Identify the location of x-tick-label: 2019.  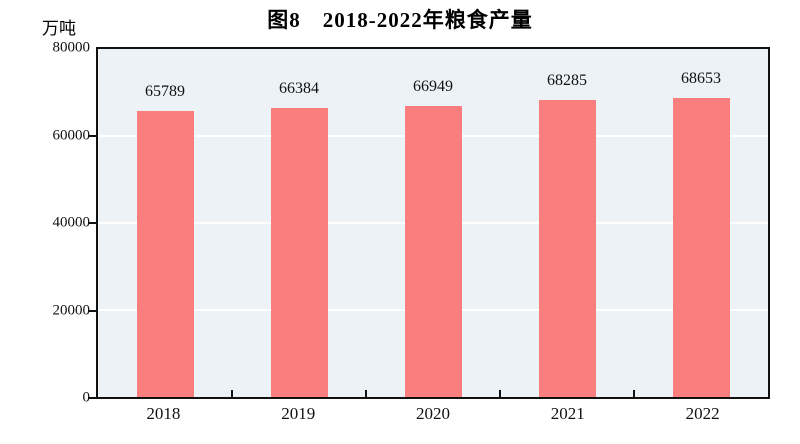
(298, 413).